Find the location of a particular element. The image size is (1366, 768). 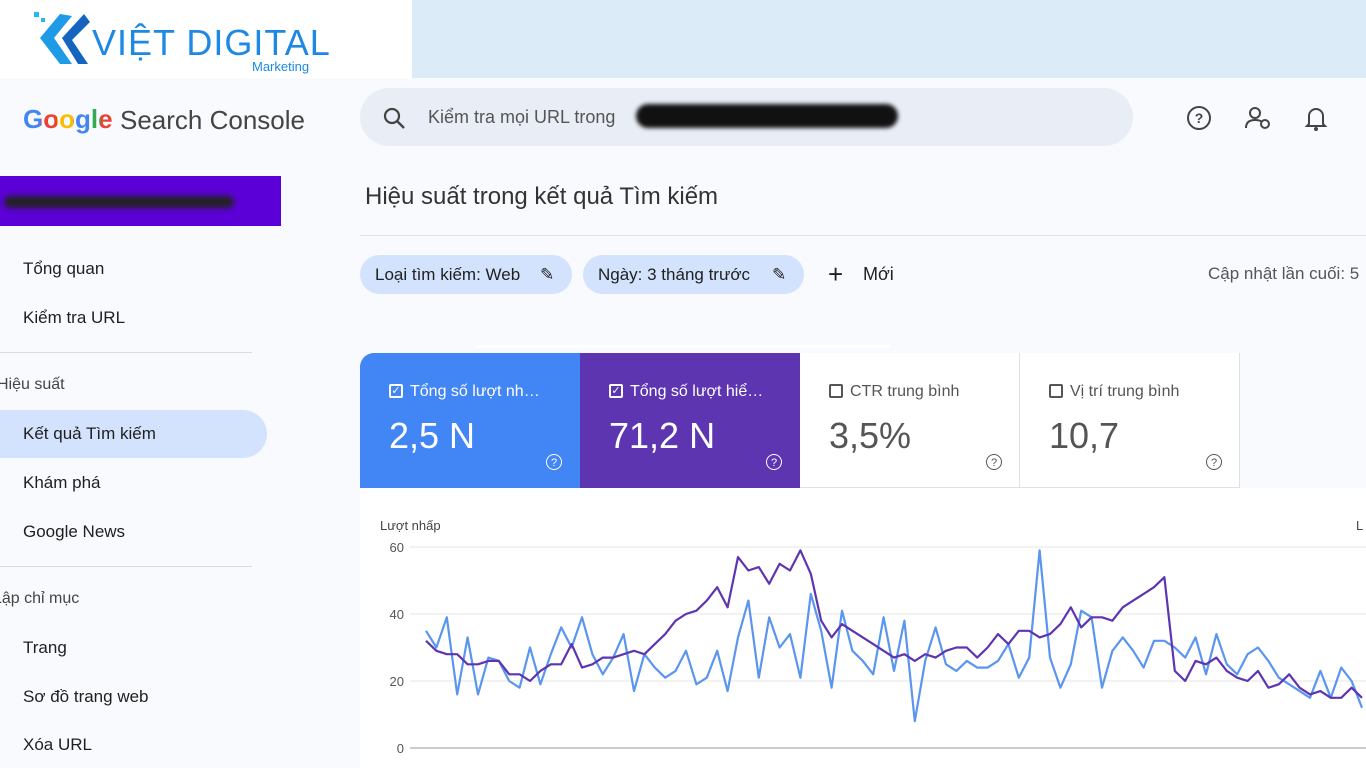

search-placeholder: Kiểm tra mọi URL trong is located at coordinates (522, 117).